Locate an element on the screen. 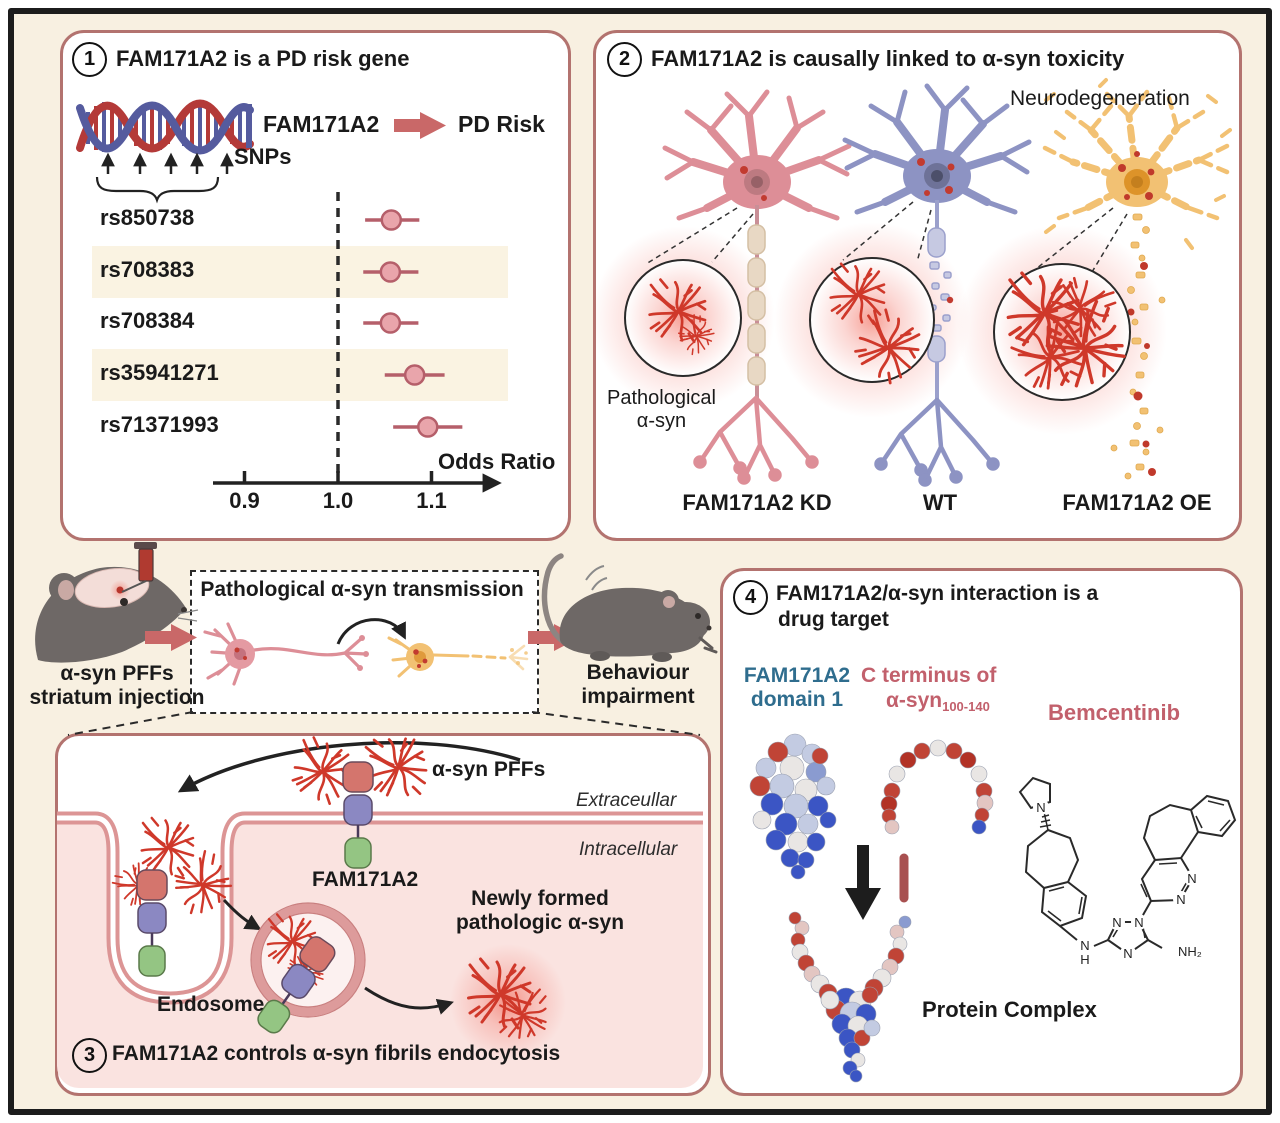 This screenshot has height=1123, width=1280. behaviour-label-line2: impairment is located at coordinates (638, 696).